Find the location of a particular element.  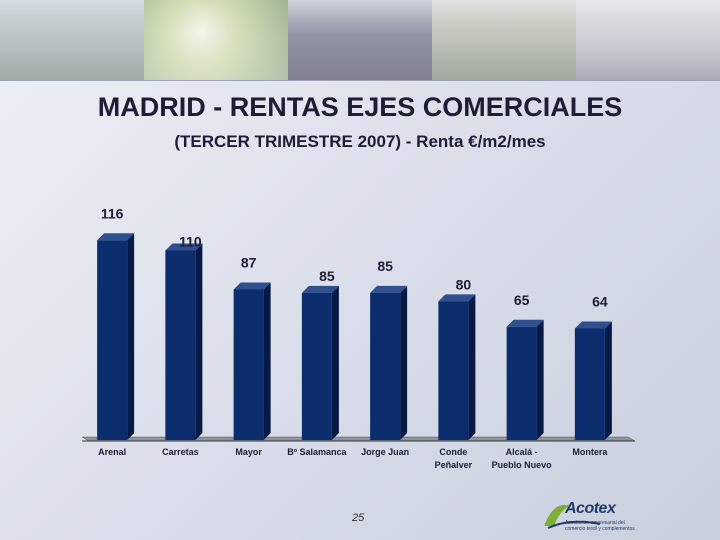

category-label: Jorge Juan is located at coordinates (385, 452).